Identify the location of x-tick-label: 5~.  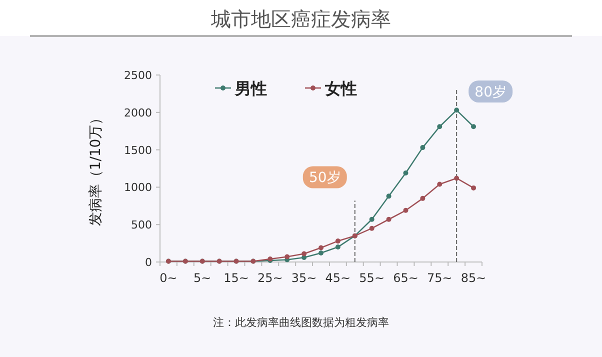
(203, 278).